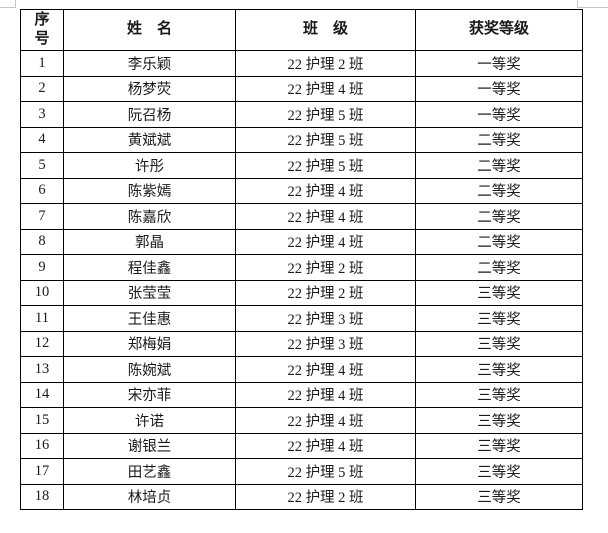 This screenshot has width=608, height=533. Describe the element at coordinates (149, 165) in the screenshot. I see `cell-name: 许彤` at that location.